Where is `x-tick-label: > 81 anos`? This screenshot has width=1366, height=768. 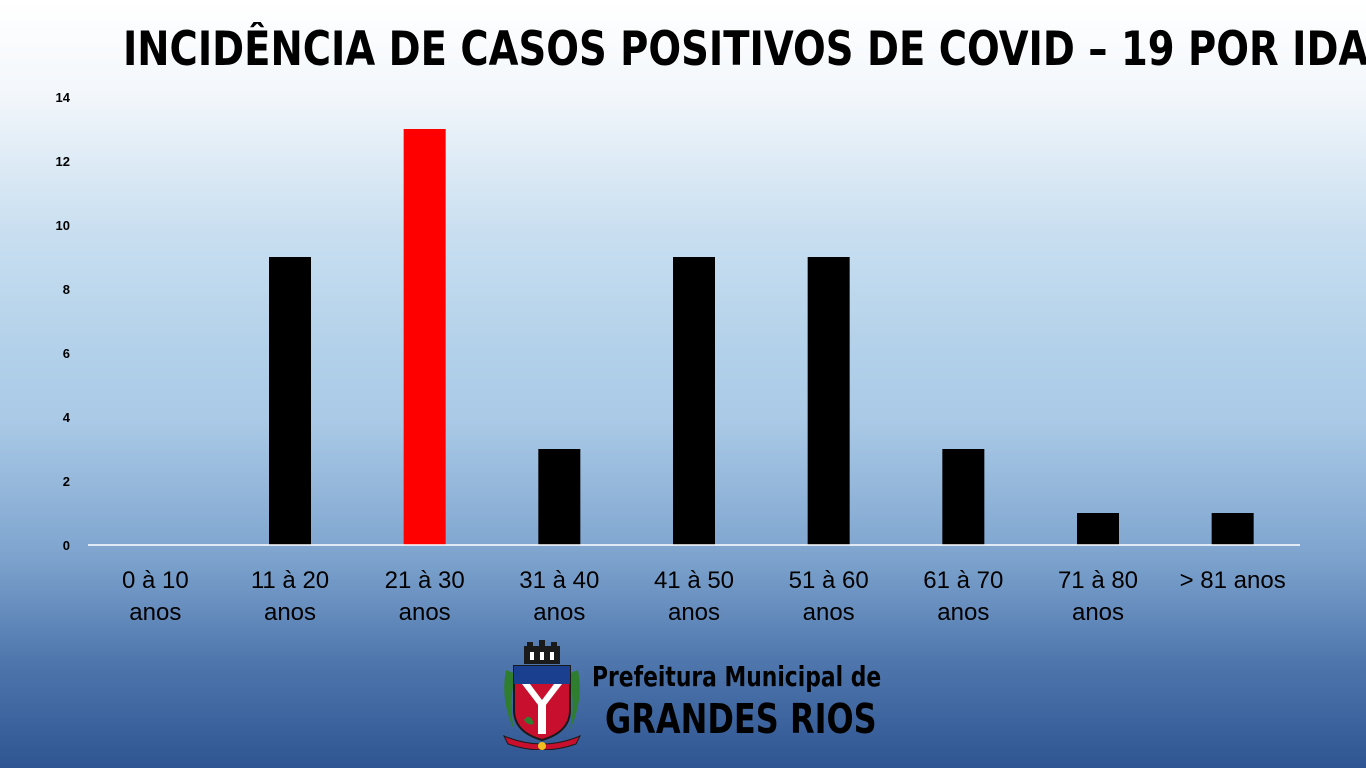
x-tick-label: > 81 anos is located at coordinates (1233, 580).